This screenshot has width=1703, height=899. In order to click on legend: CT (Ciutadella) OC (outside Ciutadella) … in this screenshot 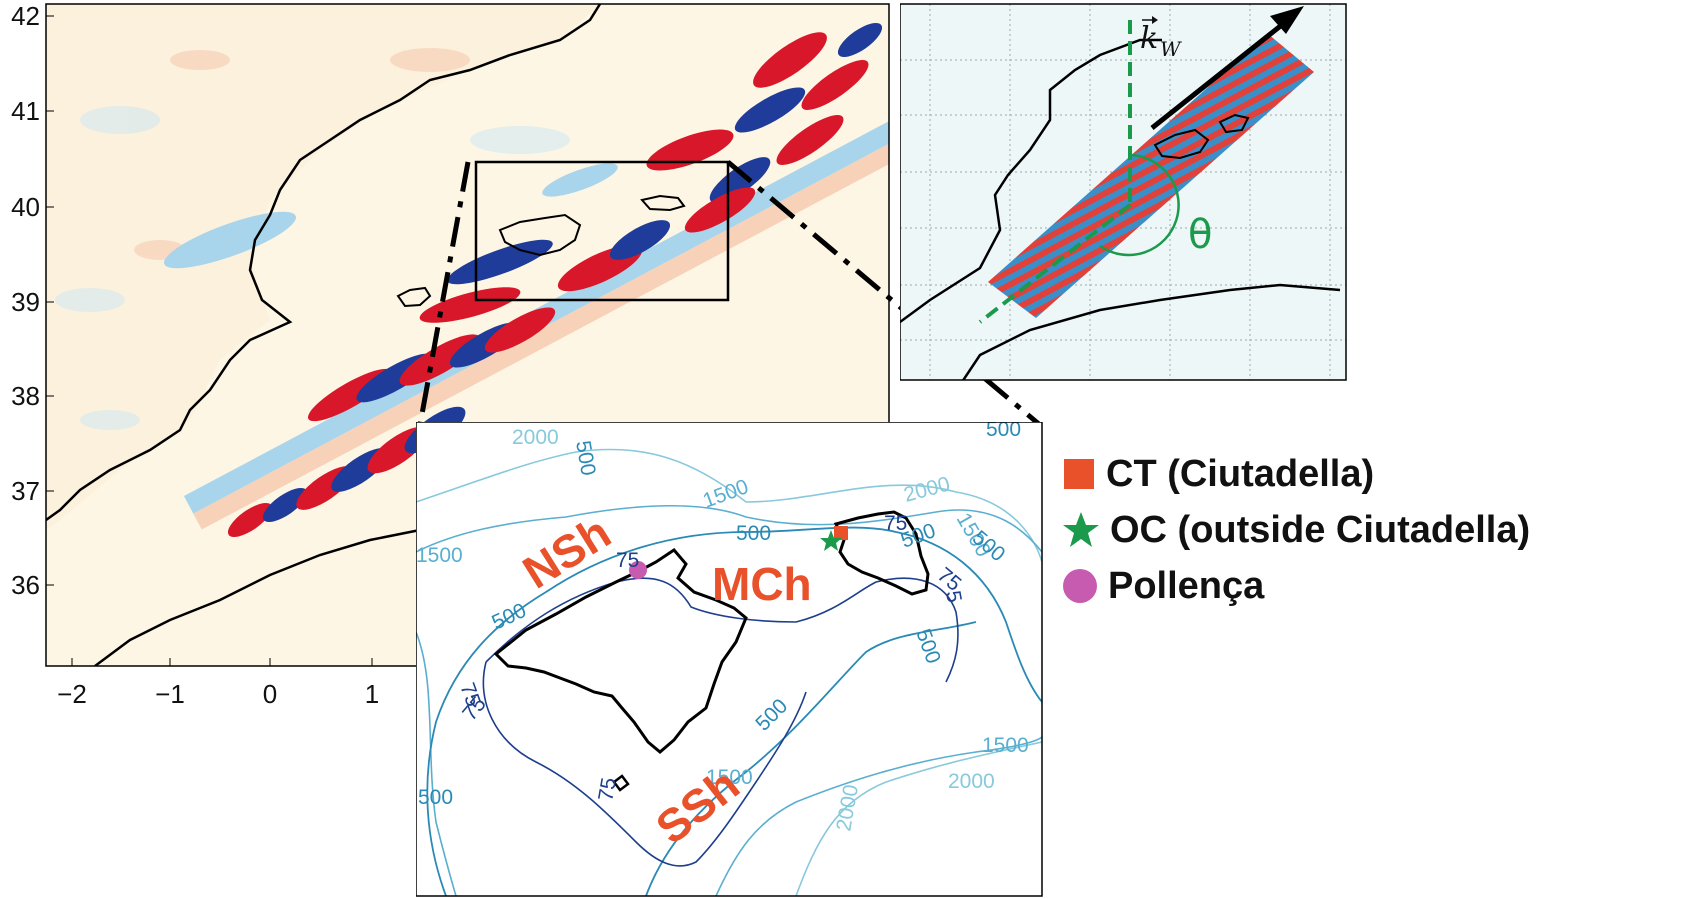, I will do `click(1296, 530)`.